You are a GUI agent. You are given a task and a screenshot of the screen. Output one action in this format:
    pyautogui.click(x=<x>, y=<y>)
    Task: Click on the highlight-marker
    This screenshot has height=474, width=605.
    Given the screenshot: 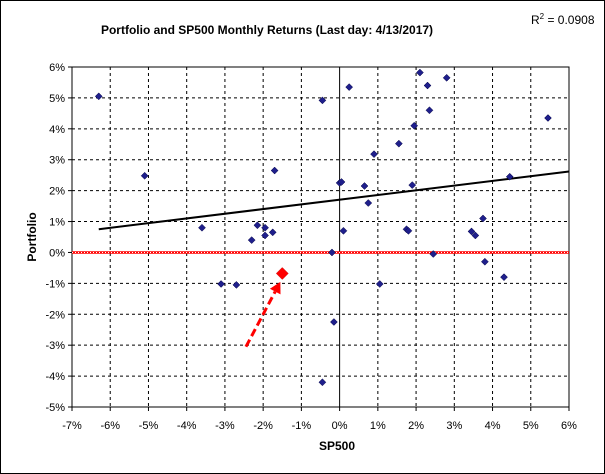 What is the action you would take?
    pyautogui.click(x=282, y=273)
    